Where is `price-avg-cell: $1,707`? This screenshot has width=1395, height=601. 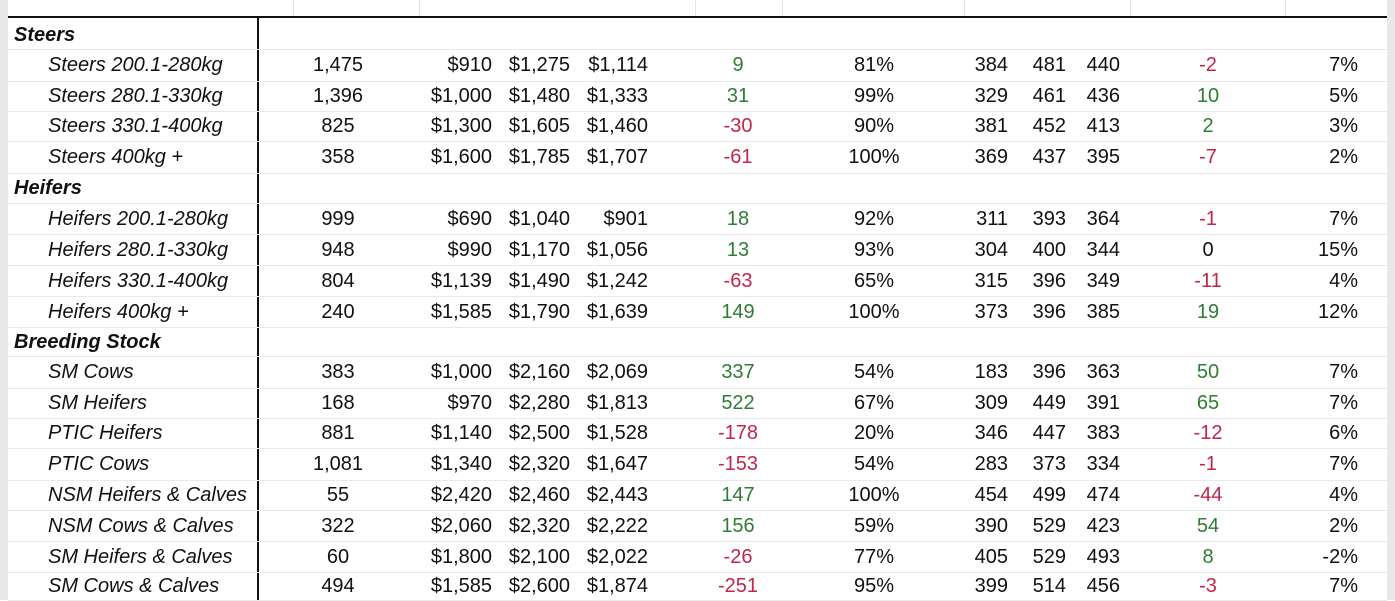
price-avg-cell: $1,707 is located at coordinates (617, 157).